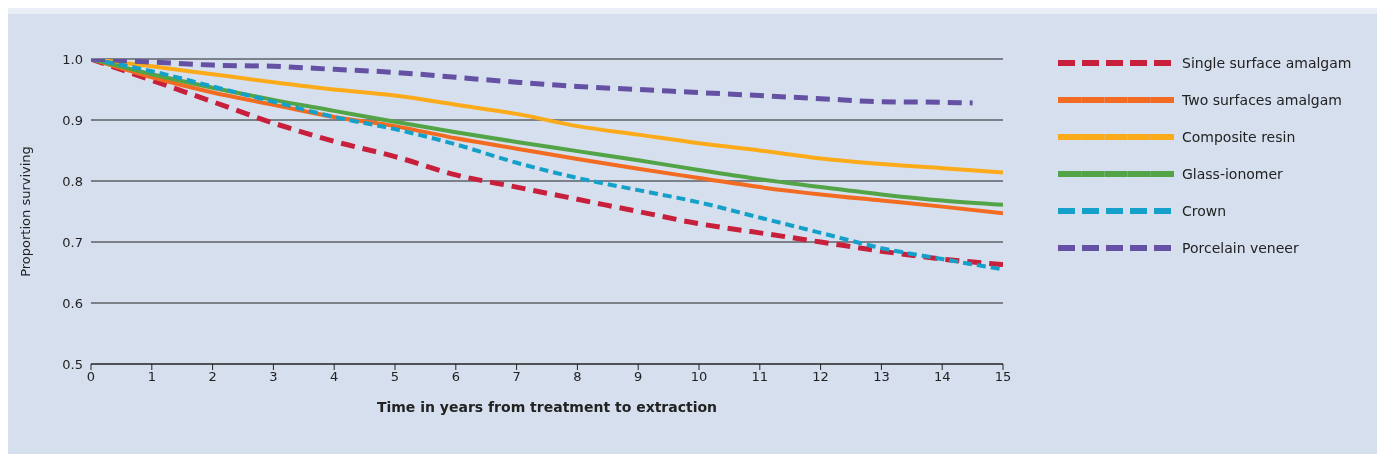  What do you see at coordinates (395, 377) in the screenshot?
I see `x-tick-label: 5` at bounding box center [395, 377].